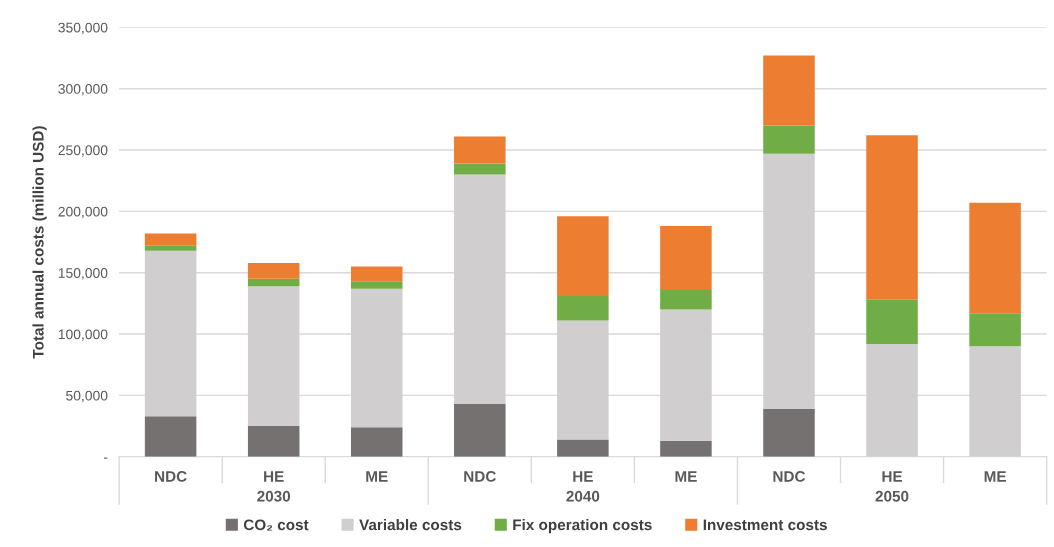 The height and width of the screenshot is (547, 1054). What do you see at coordinates (274, 496) in the screenshot?
I see `text: 2030` at bounding box center [274, 496].